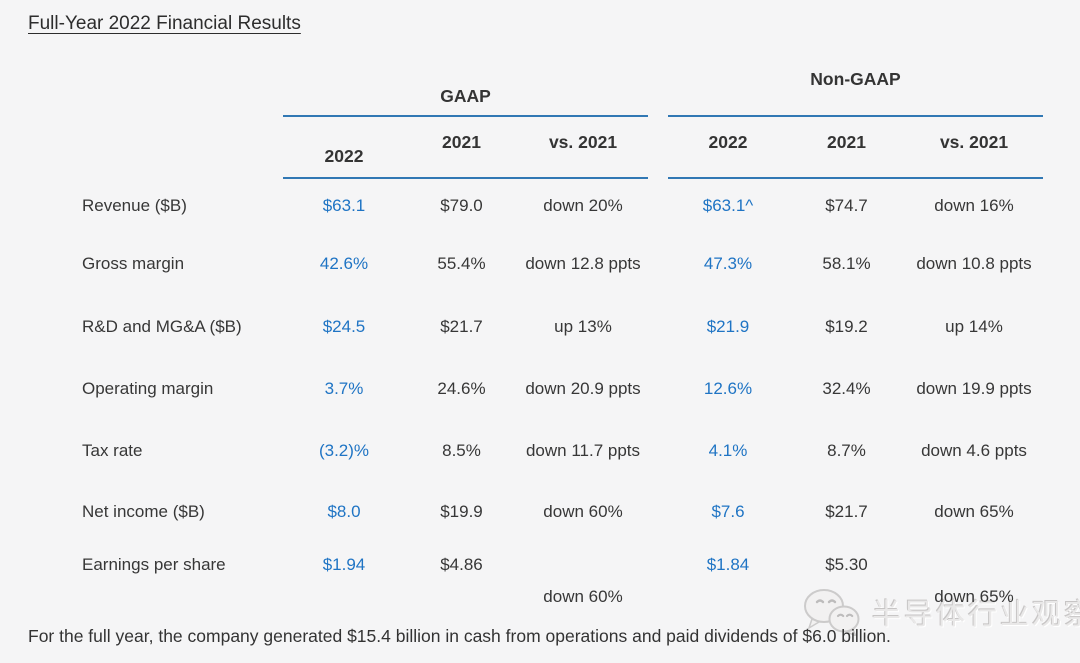  Describe the element at coordinates (521, 147) in the screenshot. I see `year-header-row: 2022 2021 vs. 2021 2022 2021 vs. 2021` at that location.